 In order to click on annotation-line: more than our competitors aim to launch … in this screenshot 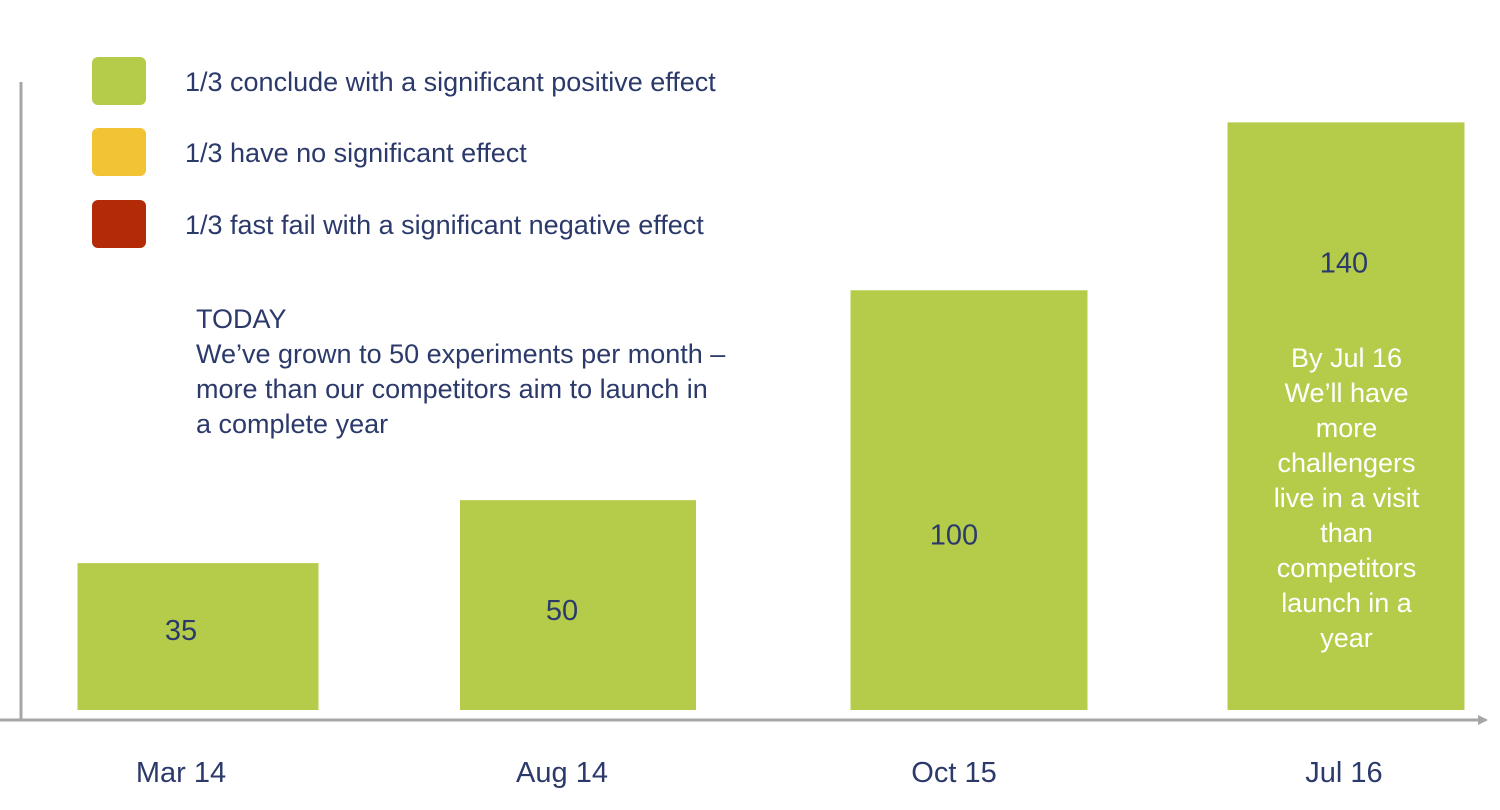, I will do `click(452, 389)`.